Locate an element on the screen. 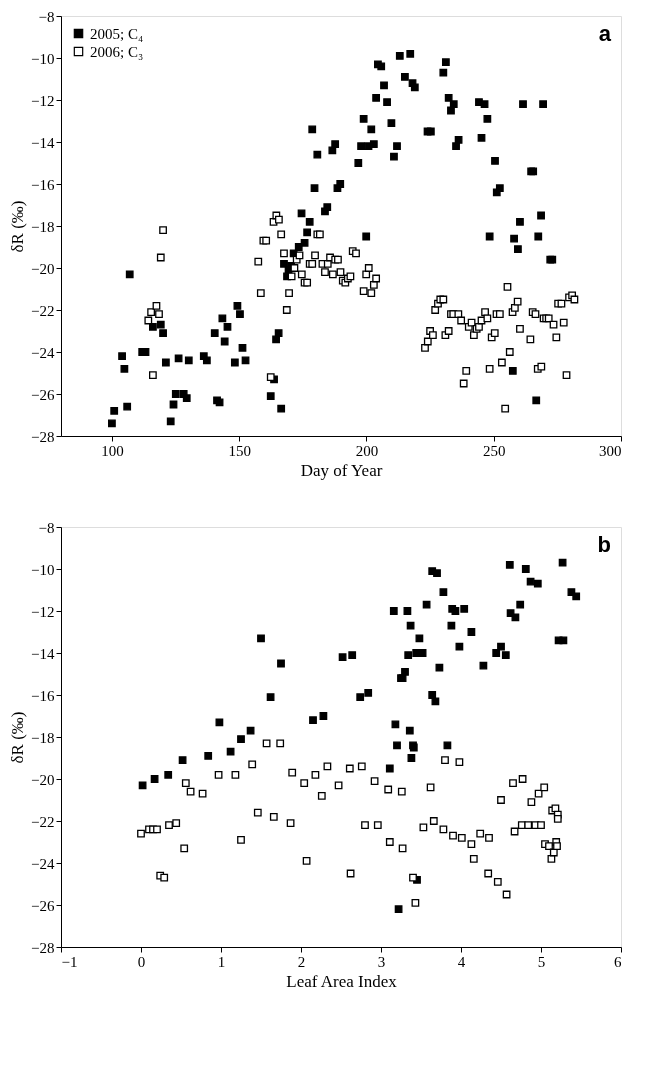 The height and width of the screenshot is (1083, 655). x-tick-label: 0 is located at coordinates (141, 961).